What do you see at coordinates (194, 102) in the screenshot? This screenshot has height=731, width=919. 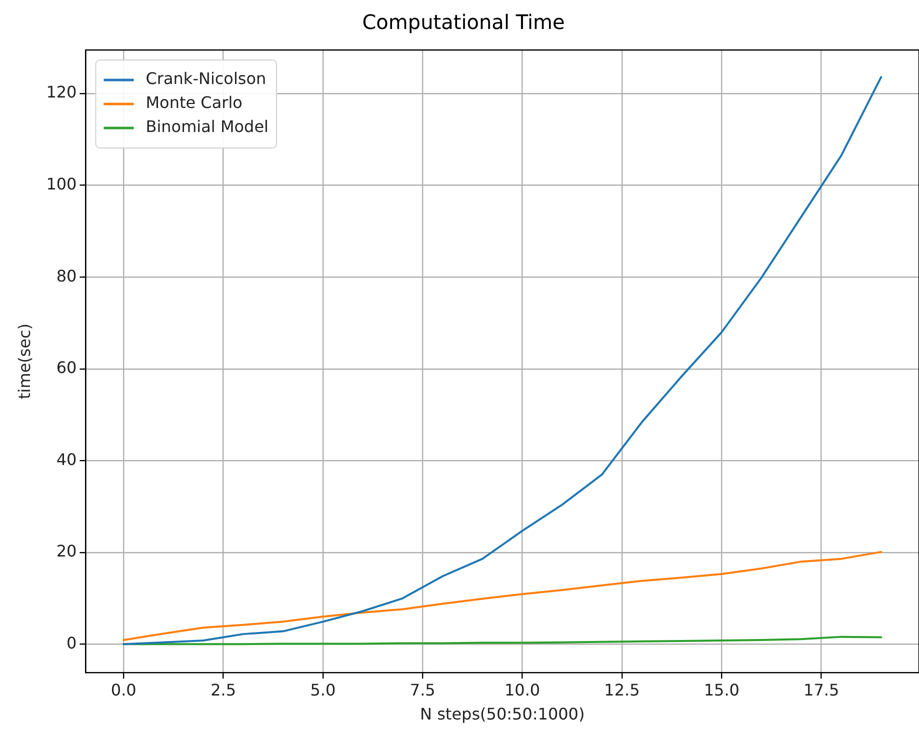 I see `legend-label: Monte Carlo` at bounding box center [194, 102].